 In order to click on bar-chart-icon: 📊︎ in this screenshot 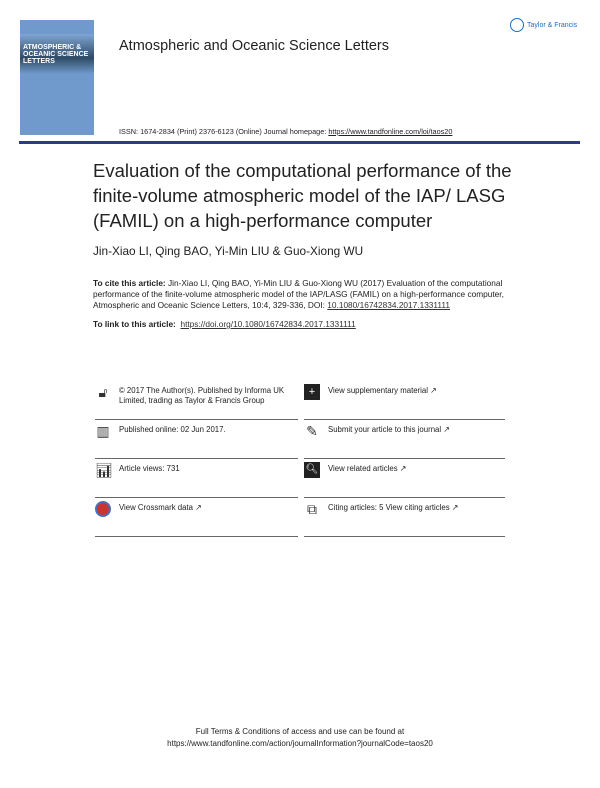, I will do `click(104, 470)`.